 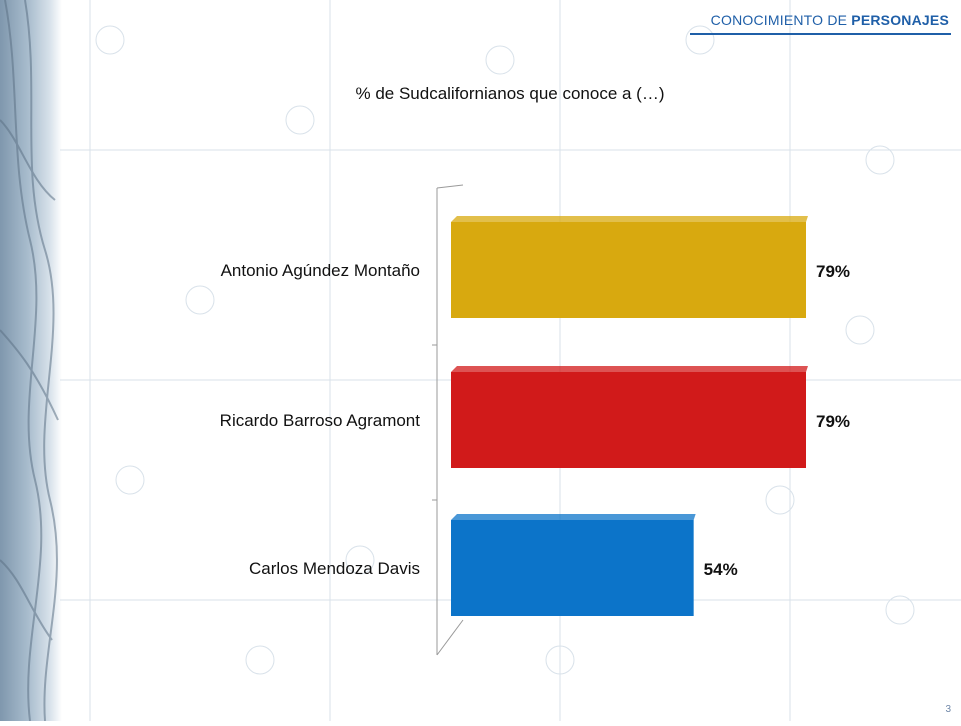 I want to click on chart-title: % de Sudcalifornianos que conoce a (…), so click(x=510, y=93).